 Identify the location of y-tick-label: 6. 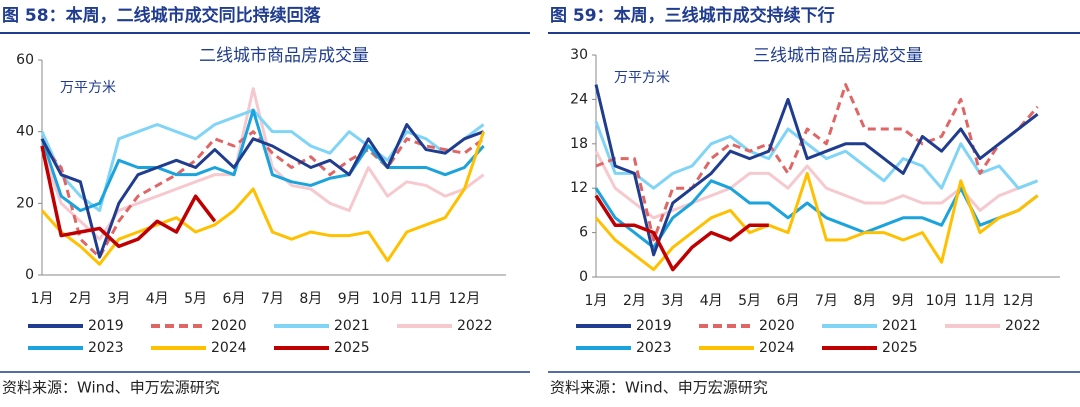
(583, 233).